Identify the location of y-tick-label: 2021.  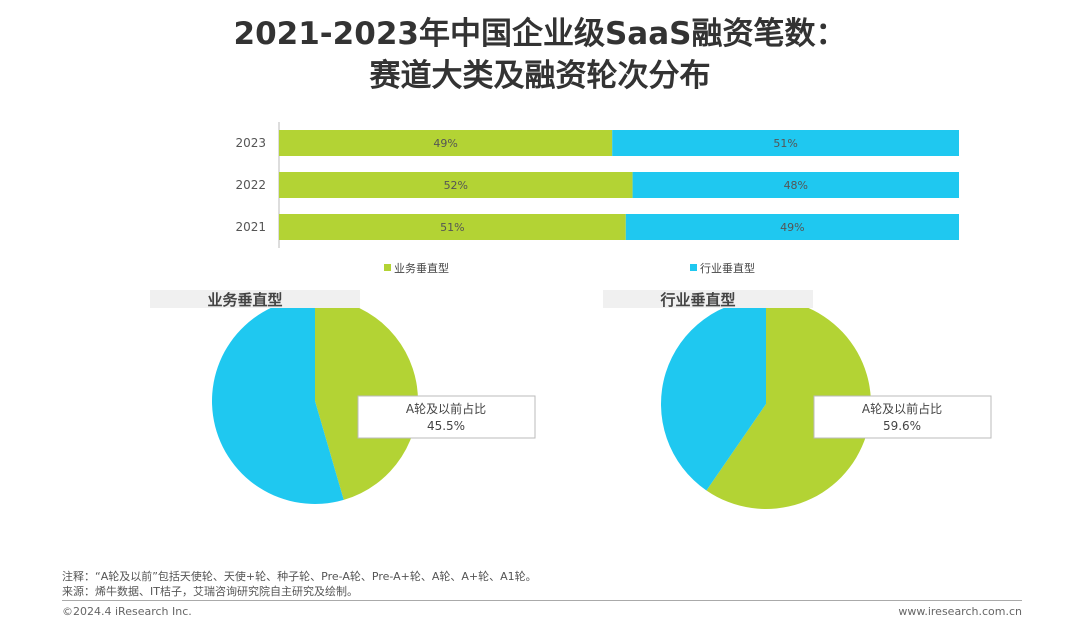
(250, 227).